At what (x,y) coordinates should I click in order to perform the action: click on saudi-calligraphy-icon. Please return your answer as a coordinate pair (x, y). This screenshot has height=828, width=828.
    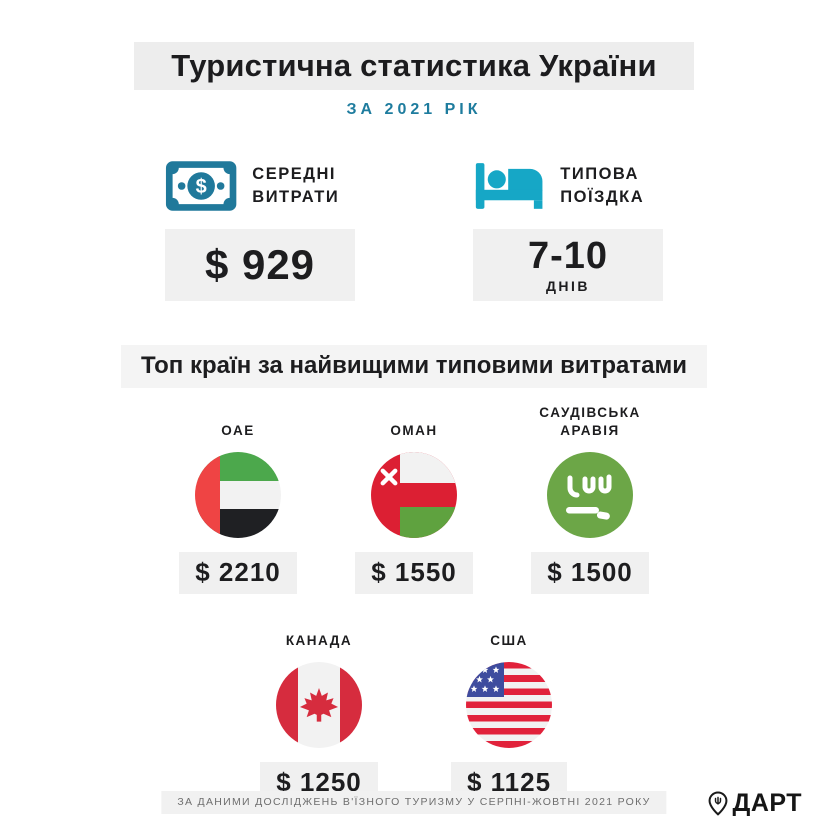
    Looking at the image, I should click on (589, 497).